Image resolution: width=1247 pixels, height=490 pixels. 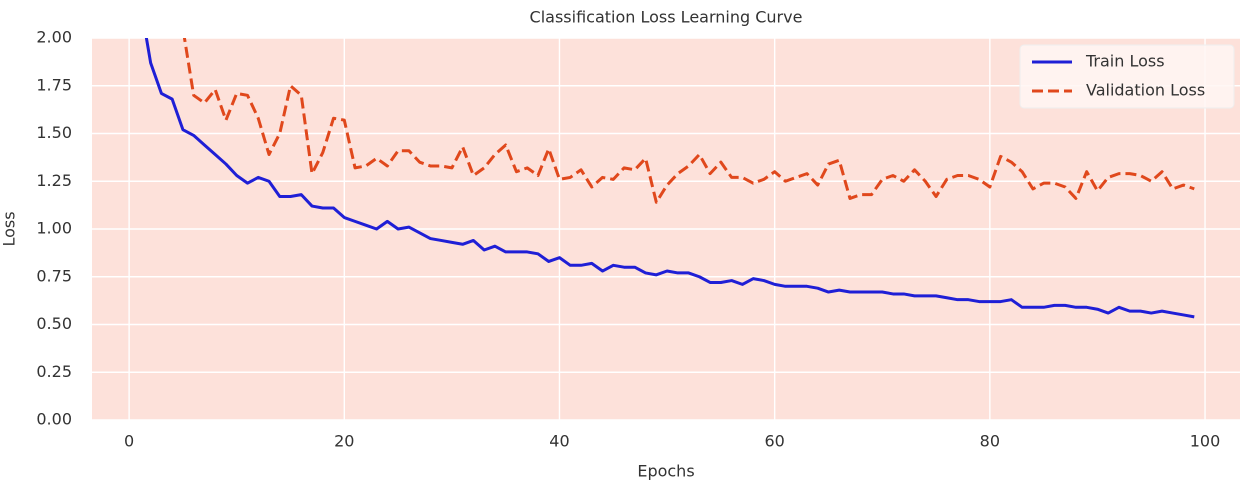 I want to click on x-tick-label: 60, so click(x=774, y=441).